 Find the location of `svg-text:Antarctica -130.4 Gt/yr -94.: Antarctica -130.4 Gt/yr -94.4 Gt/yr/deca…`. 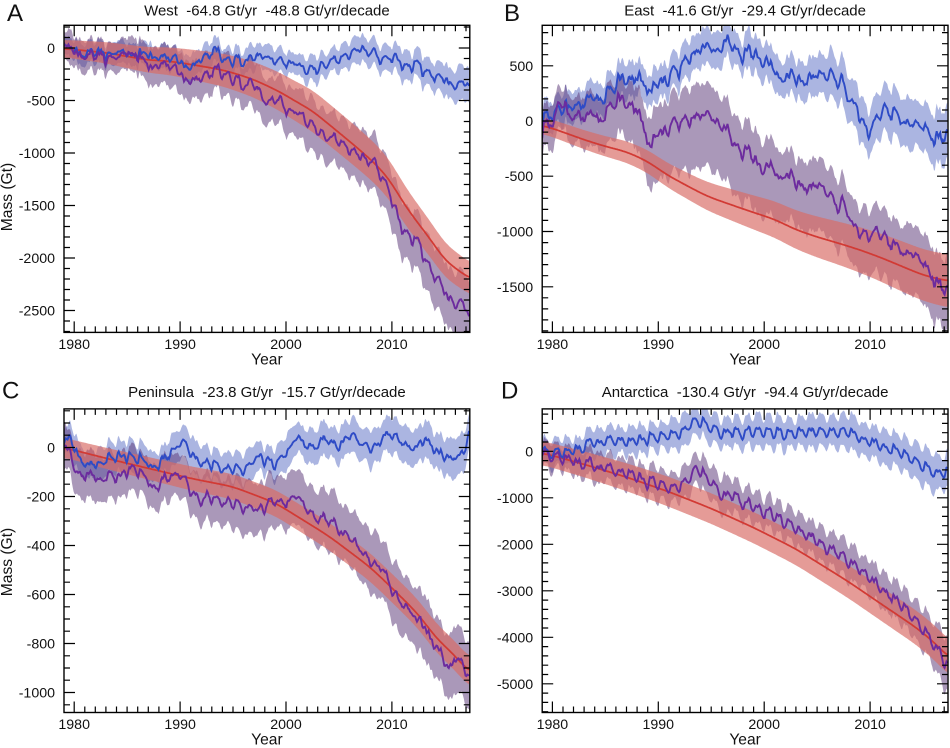

svg-text:Antarctica -130.4 Gt/yr -94.: Antarctica -130.4 Gt/yr -94.4 Gt/yr/deca… is located at coordinates (745, 392).